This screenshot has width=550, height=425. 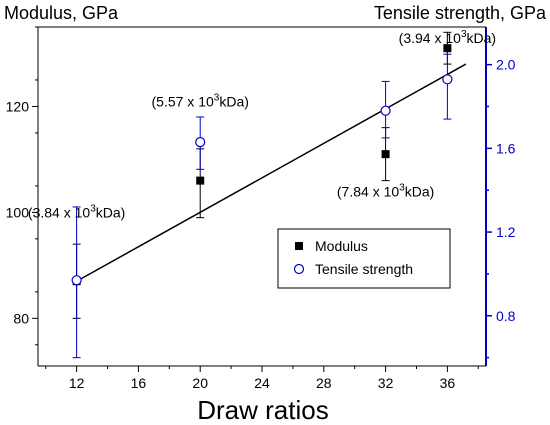 I want to click on annotation-label: (5.57 x 103kDa), so click(x=200, y=100).